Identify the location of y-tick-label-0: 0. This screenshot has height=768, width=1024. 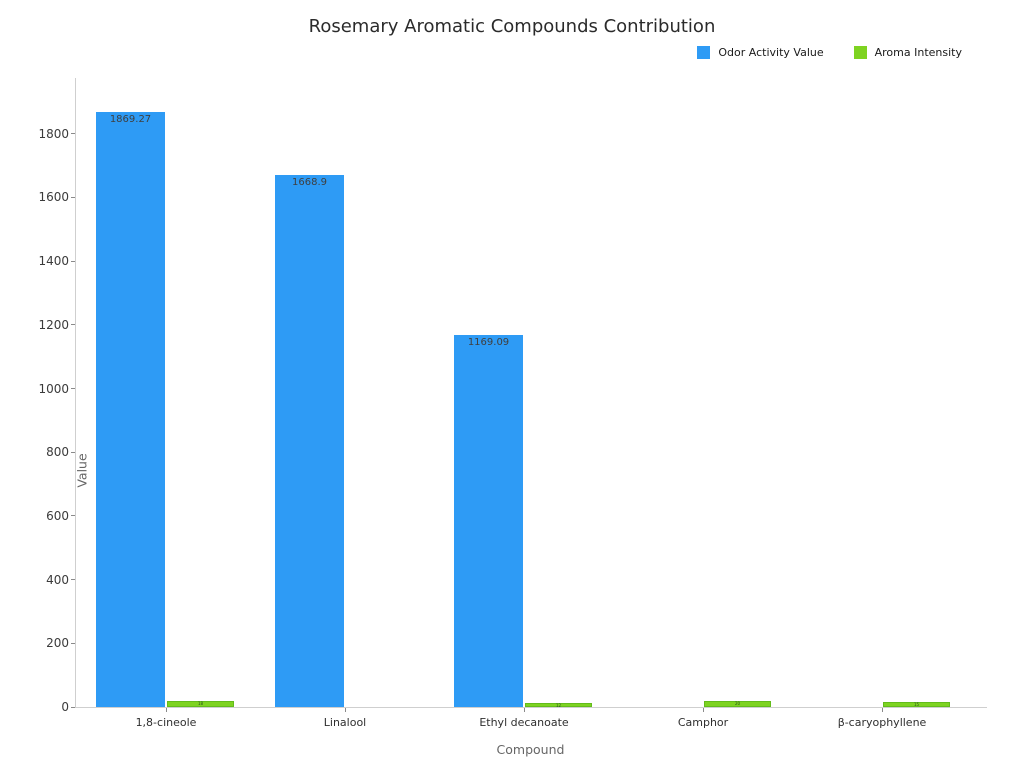
(65, 707).